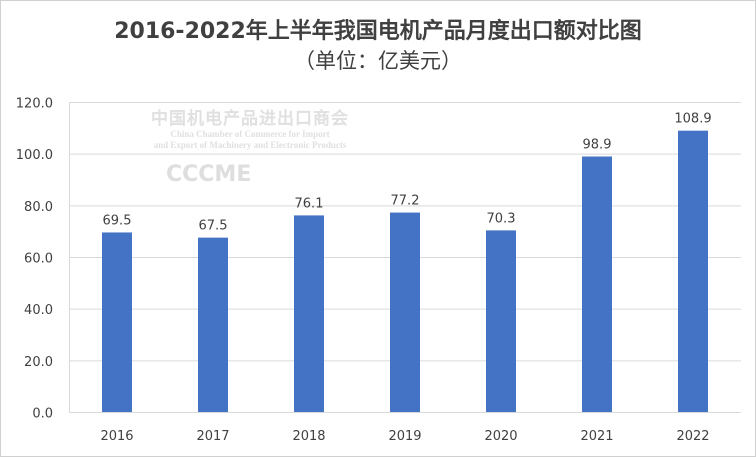 This screenshot has height=457, width=756. I want to click on y-tick-label: 40.0, so click(38, 310).